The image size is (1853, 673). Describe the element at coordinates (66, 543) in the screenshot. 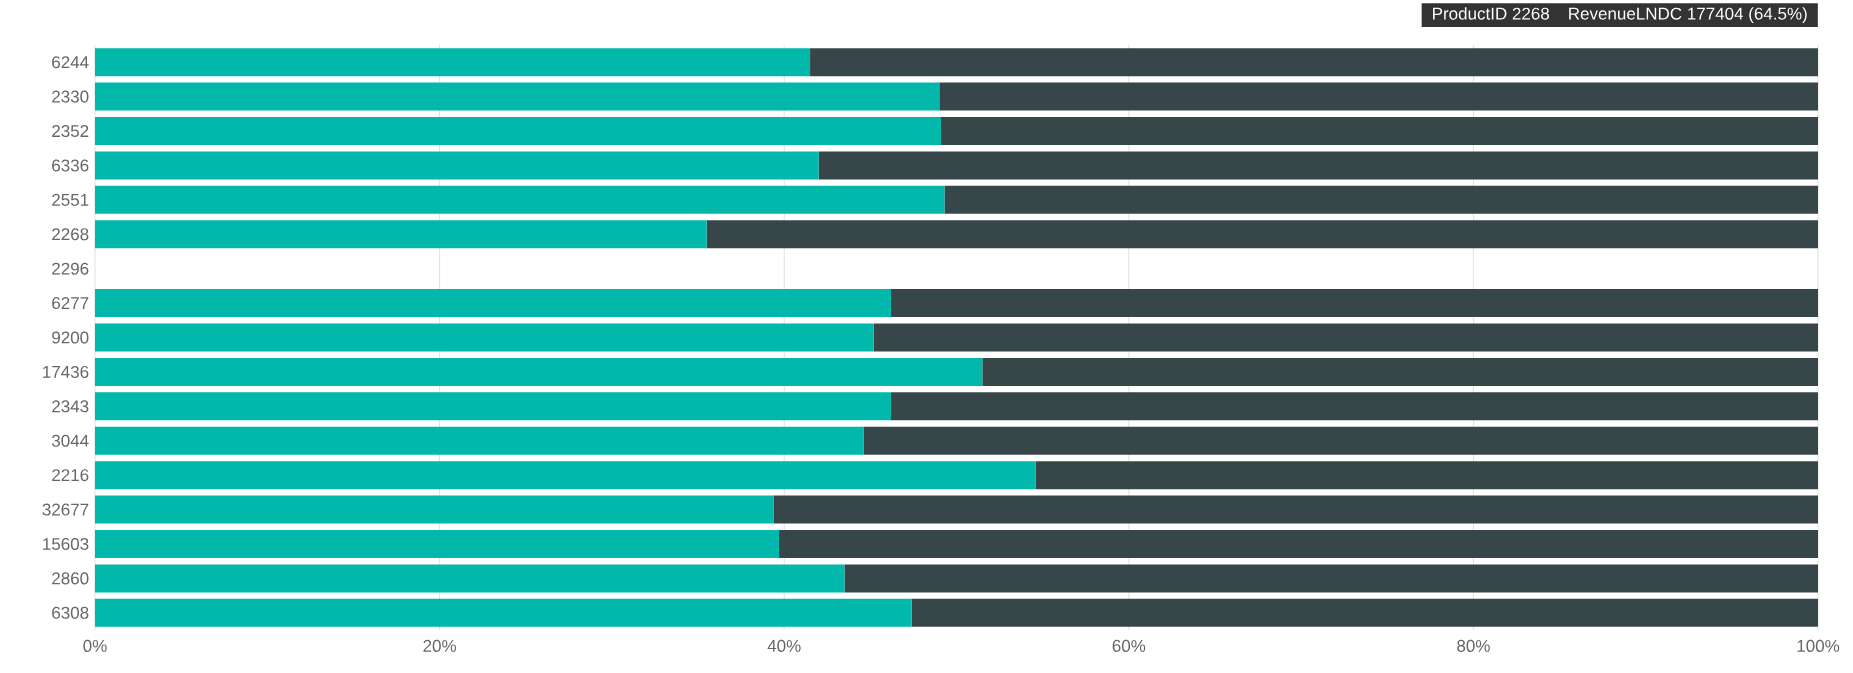

I see `y-tick-label: 15603` at that location.